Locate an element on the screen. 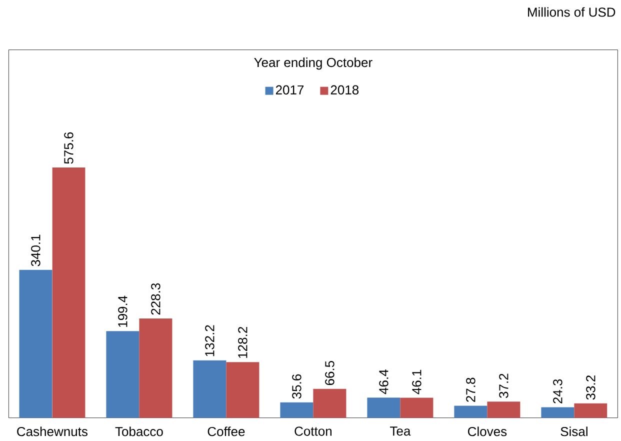 This screenshot has height=441, width=621. x-tick-label: Tobacco is located at coordinates (139, 431).